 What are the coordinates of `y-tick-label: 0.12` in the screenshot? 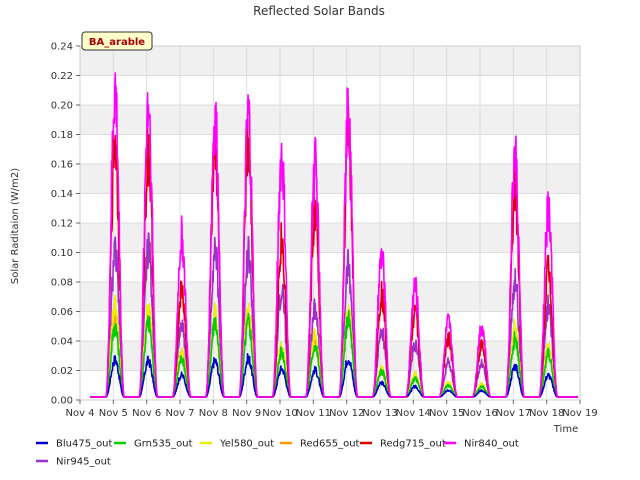 It's located at (62, 224).